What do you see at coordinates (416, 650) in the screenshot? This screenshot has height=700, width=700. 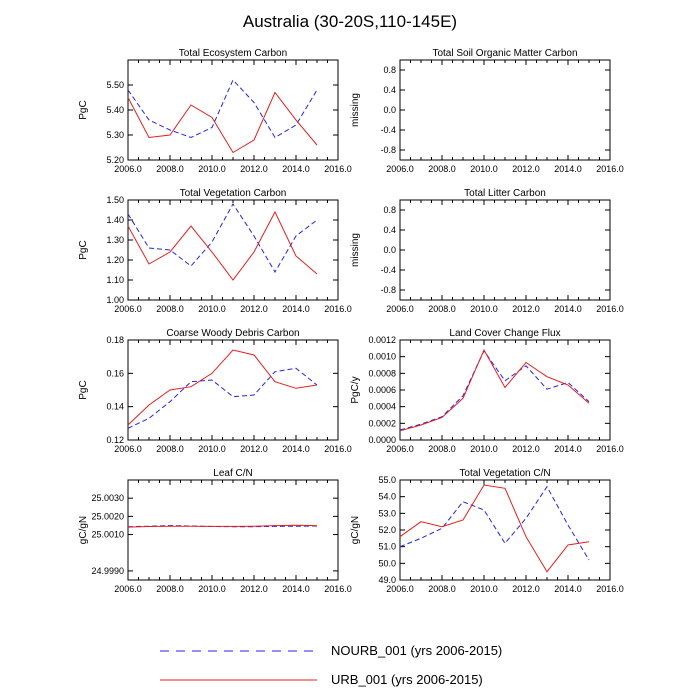 I see `legend-label-nourb: NOURB_001 (yrs 2006-2015)` at bounding box center [416, 650].